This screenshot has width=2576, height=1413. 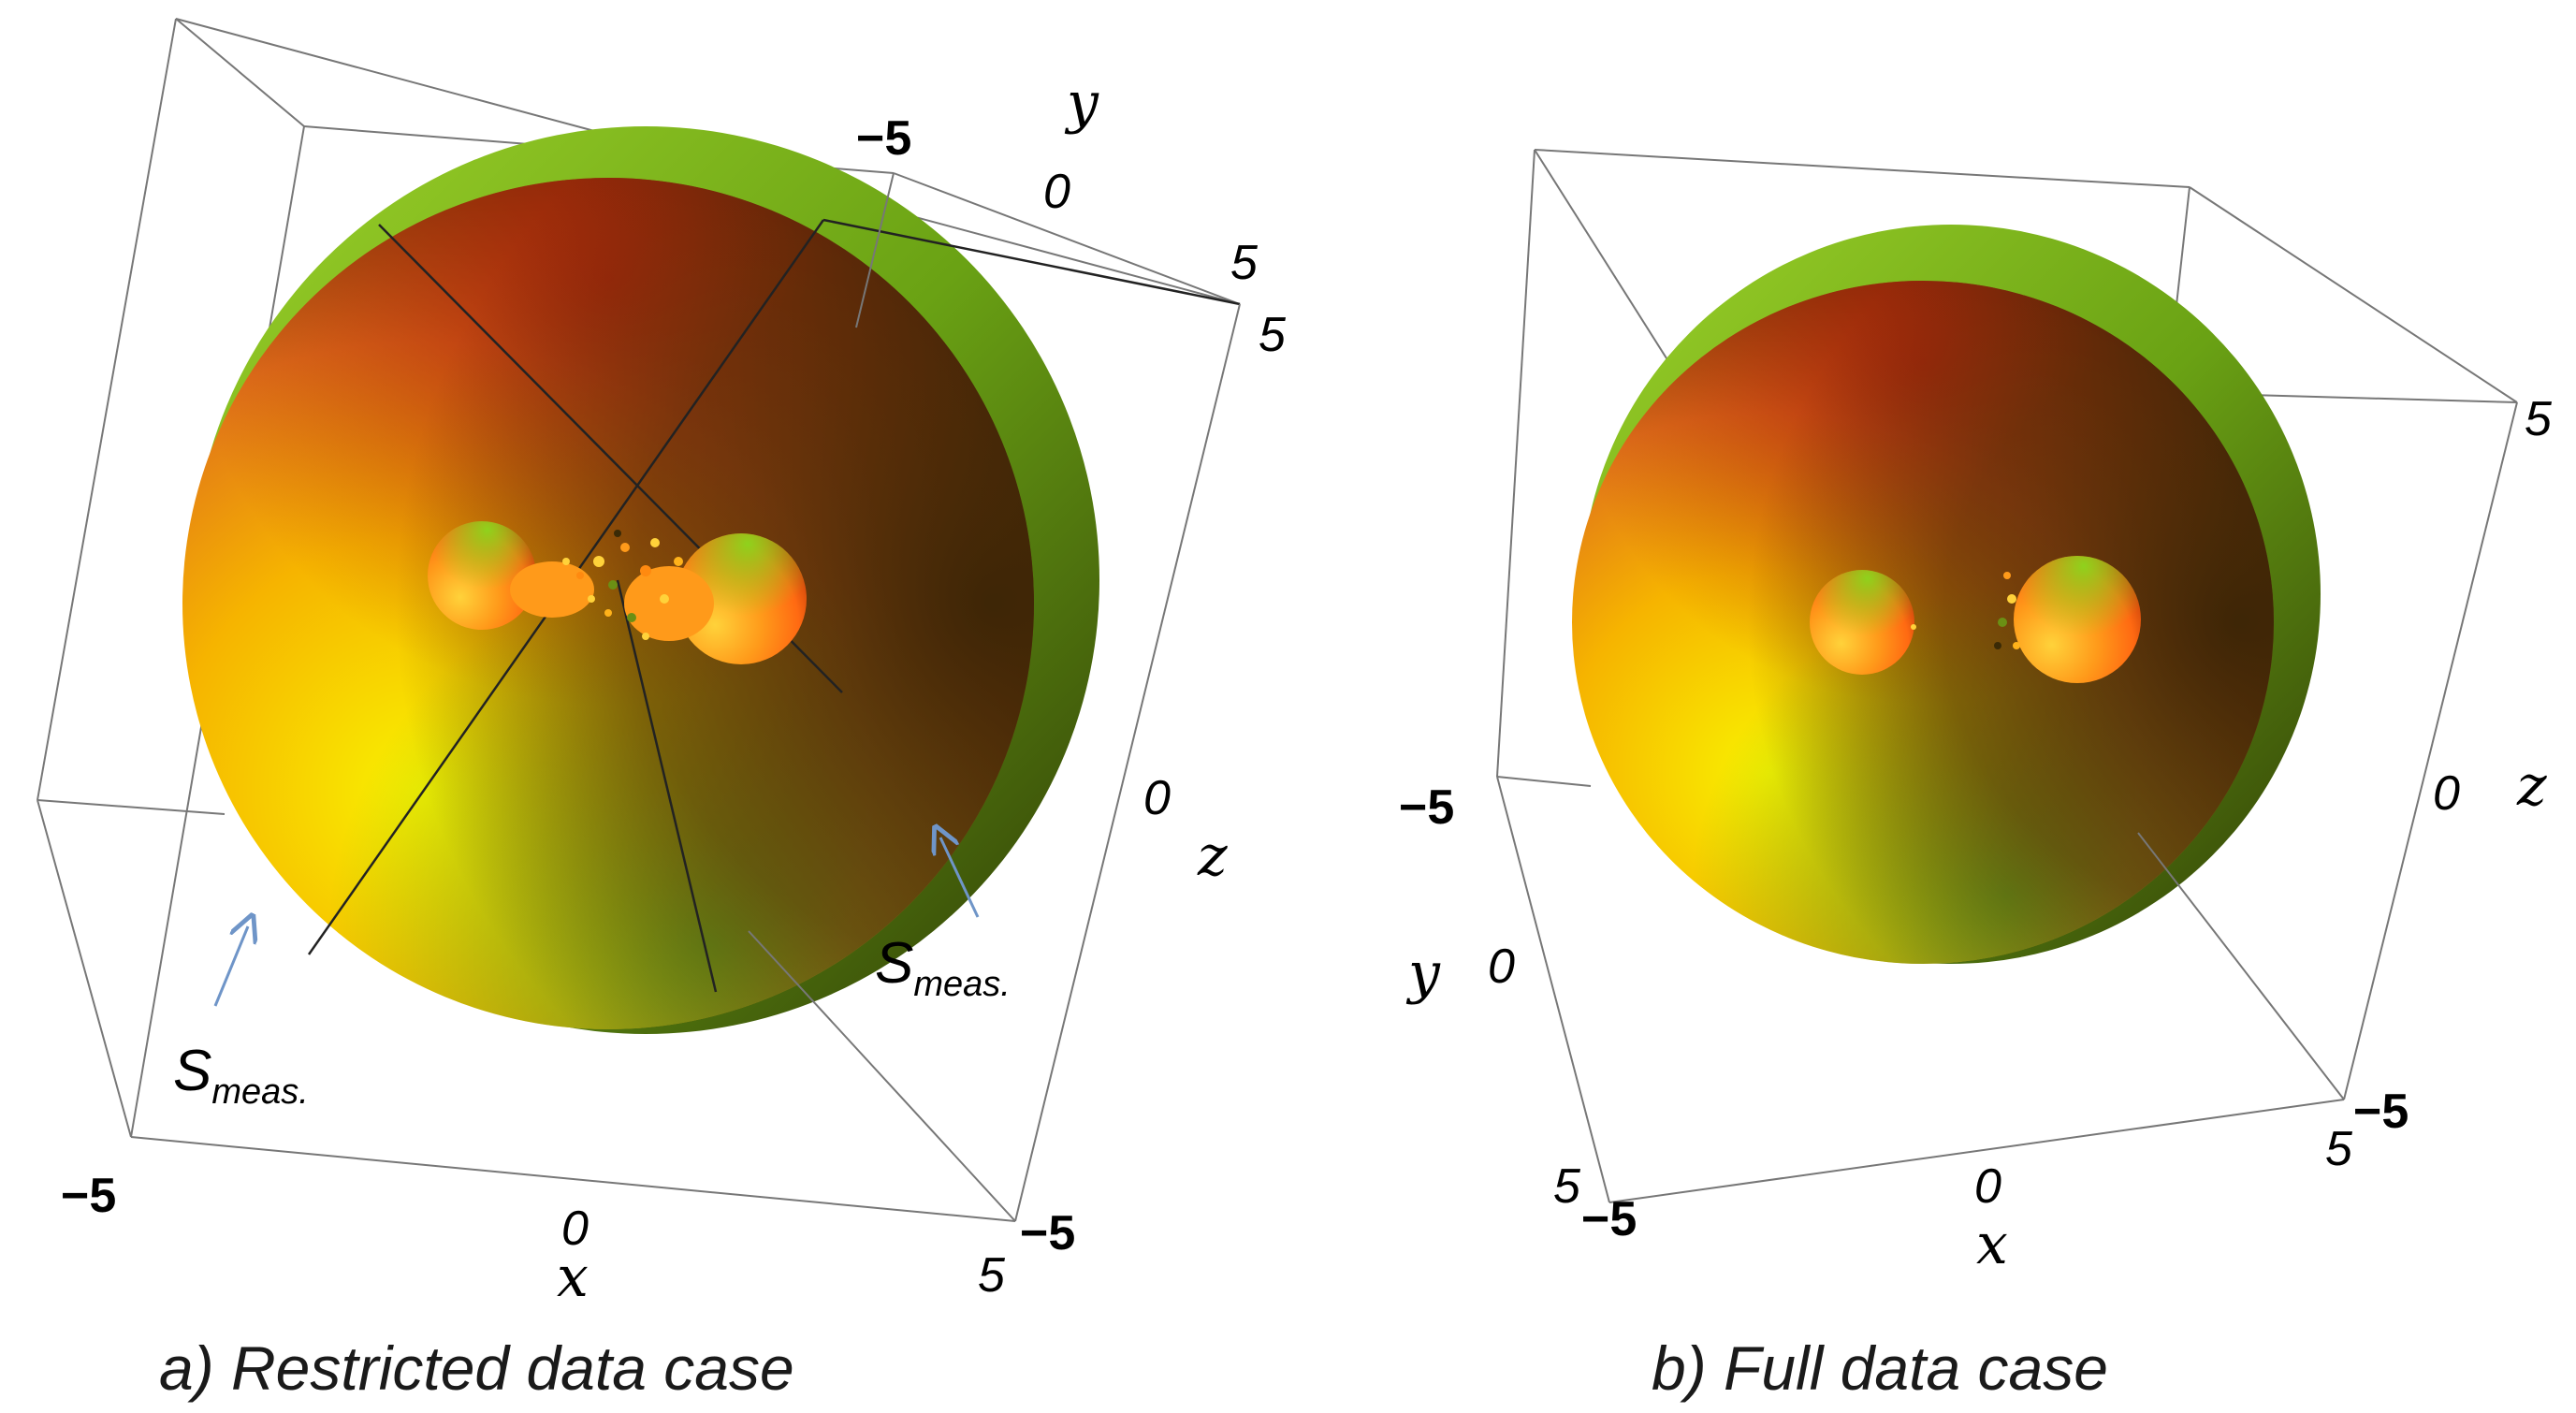 I want to click on smeas-annotation-right: Smeas., so click(x=943, y=921).